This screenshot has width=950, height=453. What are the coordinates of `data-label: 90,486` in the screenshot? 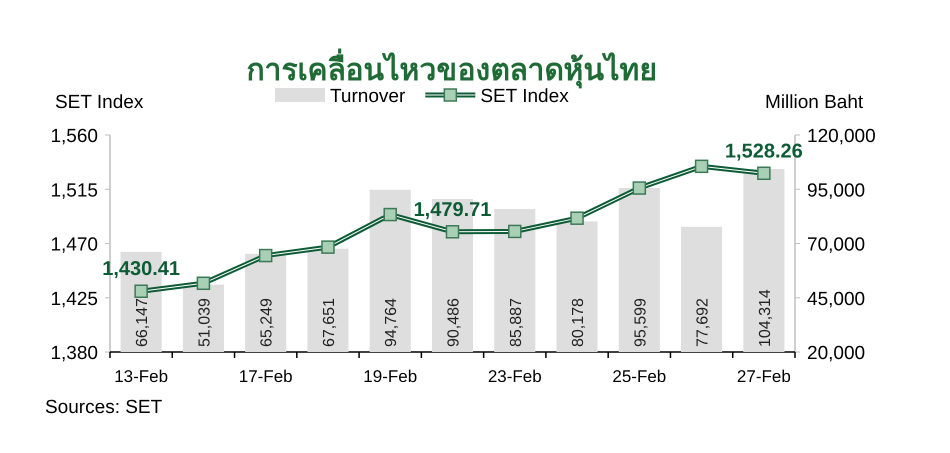 It's located at (454, 322).